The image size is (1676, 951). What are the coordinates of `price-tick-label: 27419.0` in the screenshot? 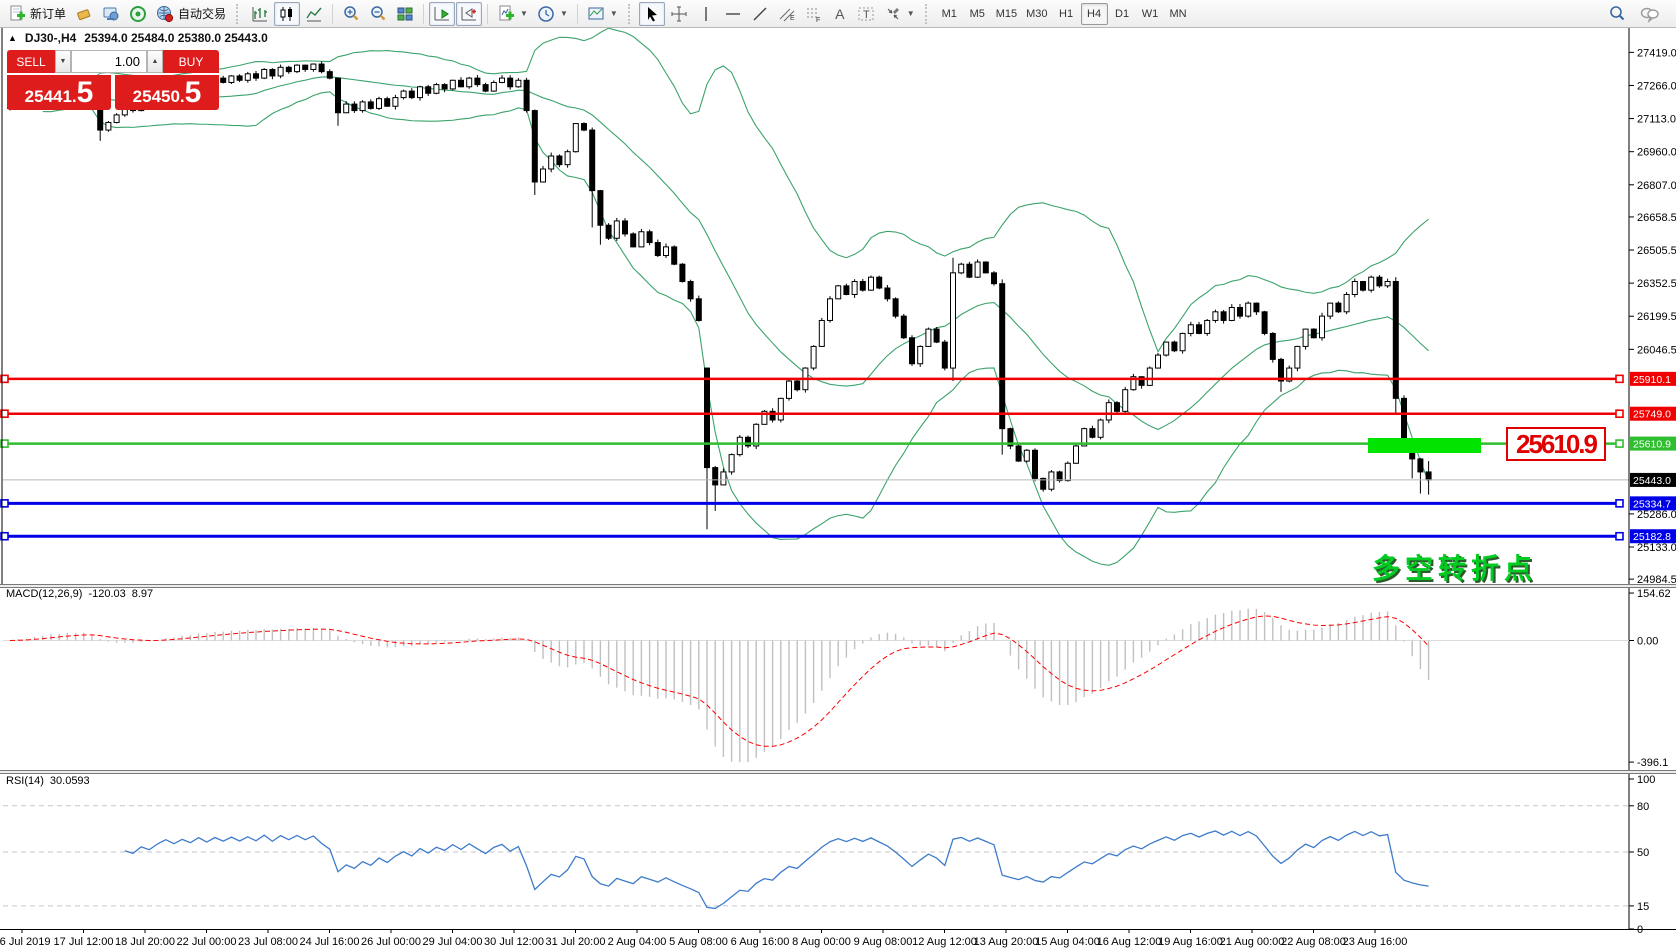 It's located at (1656, 53).